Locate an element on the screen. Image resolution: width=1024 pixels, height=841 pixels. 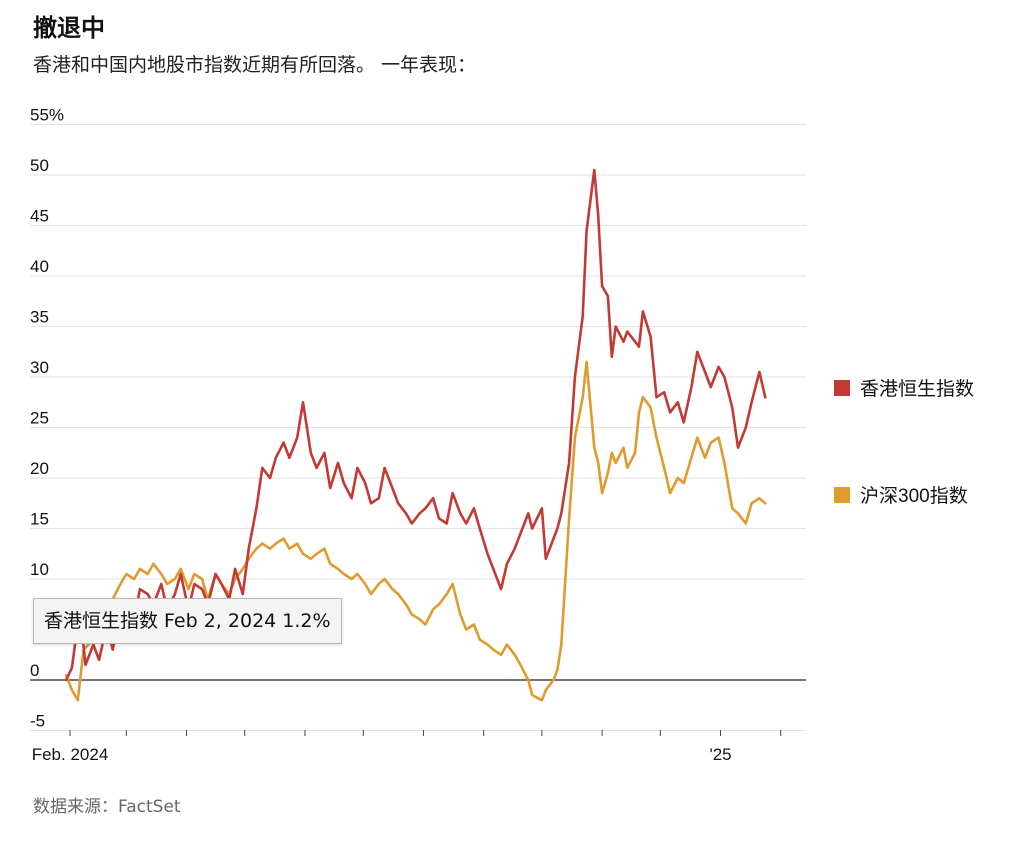
chart-title: 撤退中 is located at coordinates (69, 28).